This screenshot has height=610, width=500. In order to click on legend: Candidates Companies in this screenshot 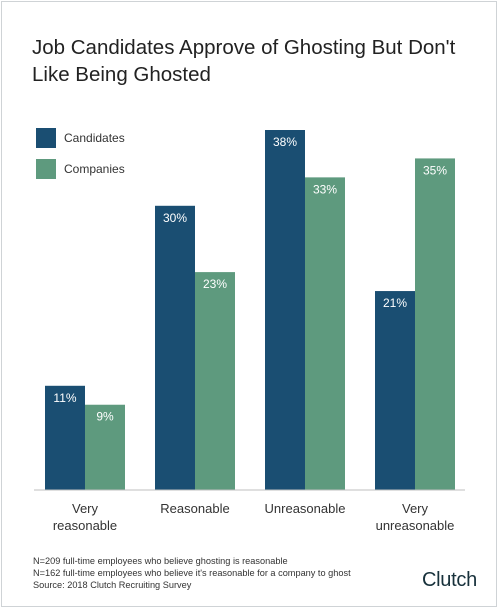, I will do `click(80, 159)`.